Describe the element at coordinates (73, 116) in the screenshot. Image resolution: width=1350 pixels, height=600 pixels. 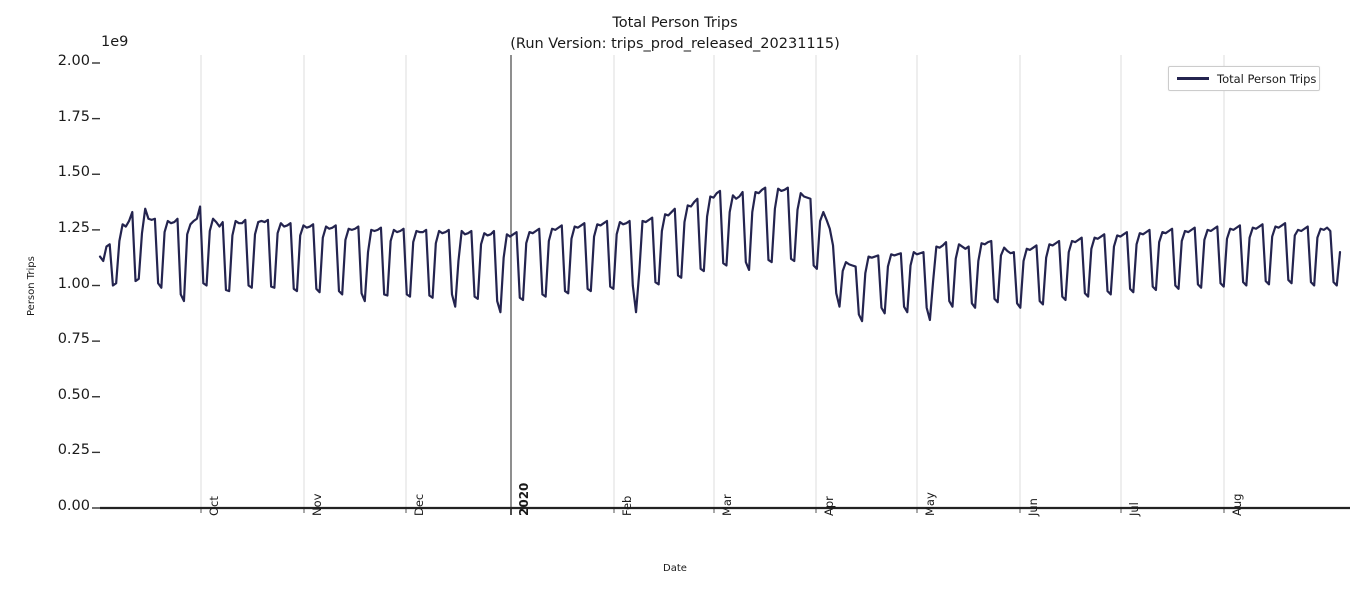
I see `y-tick-label: 1.75` at that location.